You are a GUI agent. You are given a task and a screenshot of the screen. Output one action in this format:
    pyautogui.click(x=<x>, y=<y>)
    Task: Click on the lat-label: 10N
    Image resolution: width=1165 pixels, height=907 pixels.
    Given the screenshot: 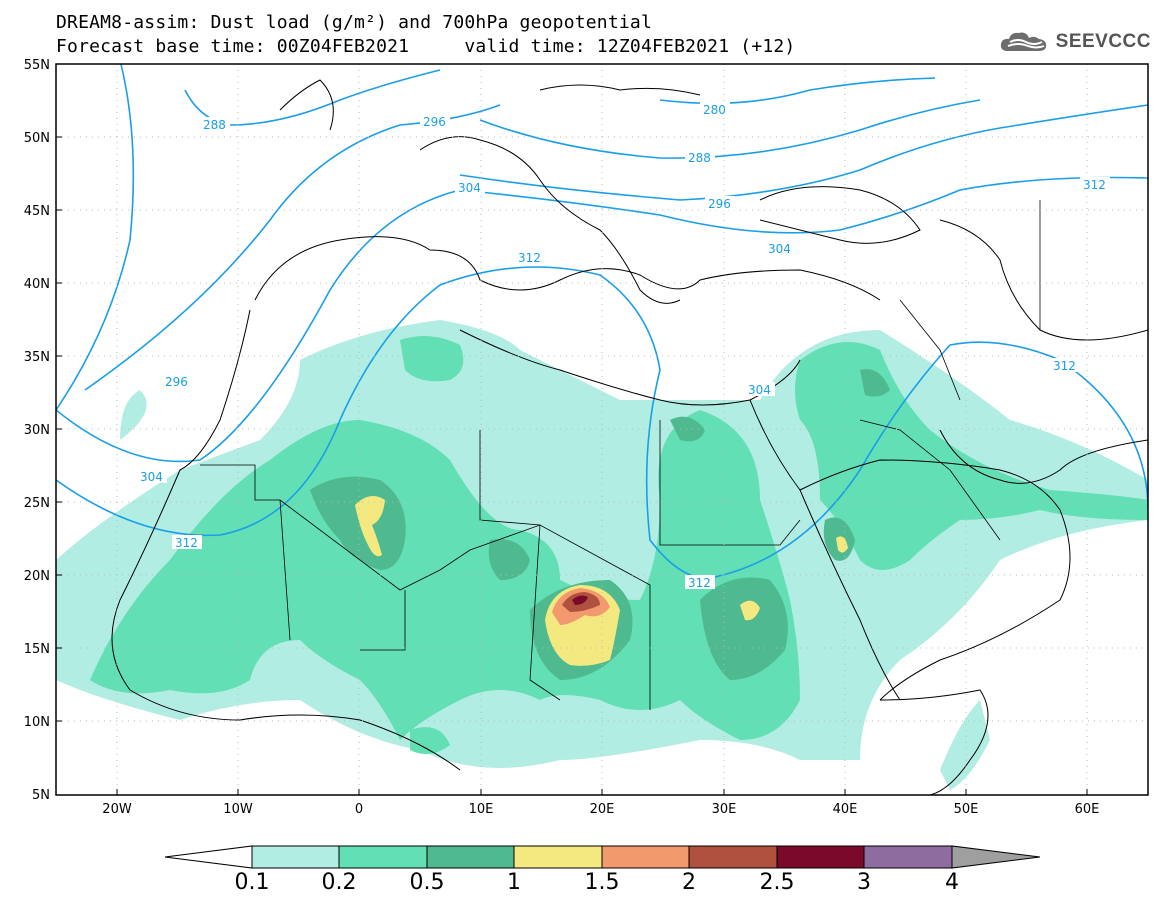 What is the action you would take?
    pyautogui.click(x=37, y=722)
    